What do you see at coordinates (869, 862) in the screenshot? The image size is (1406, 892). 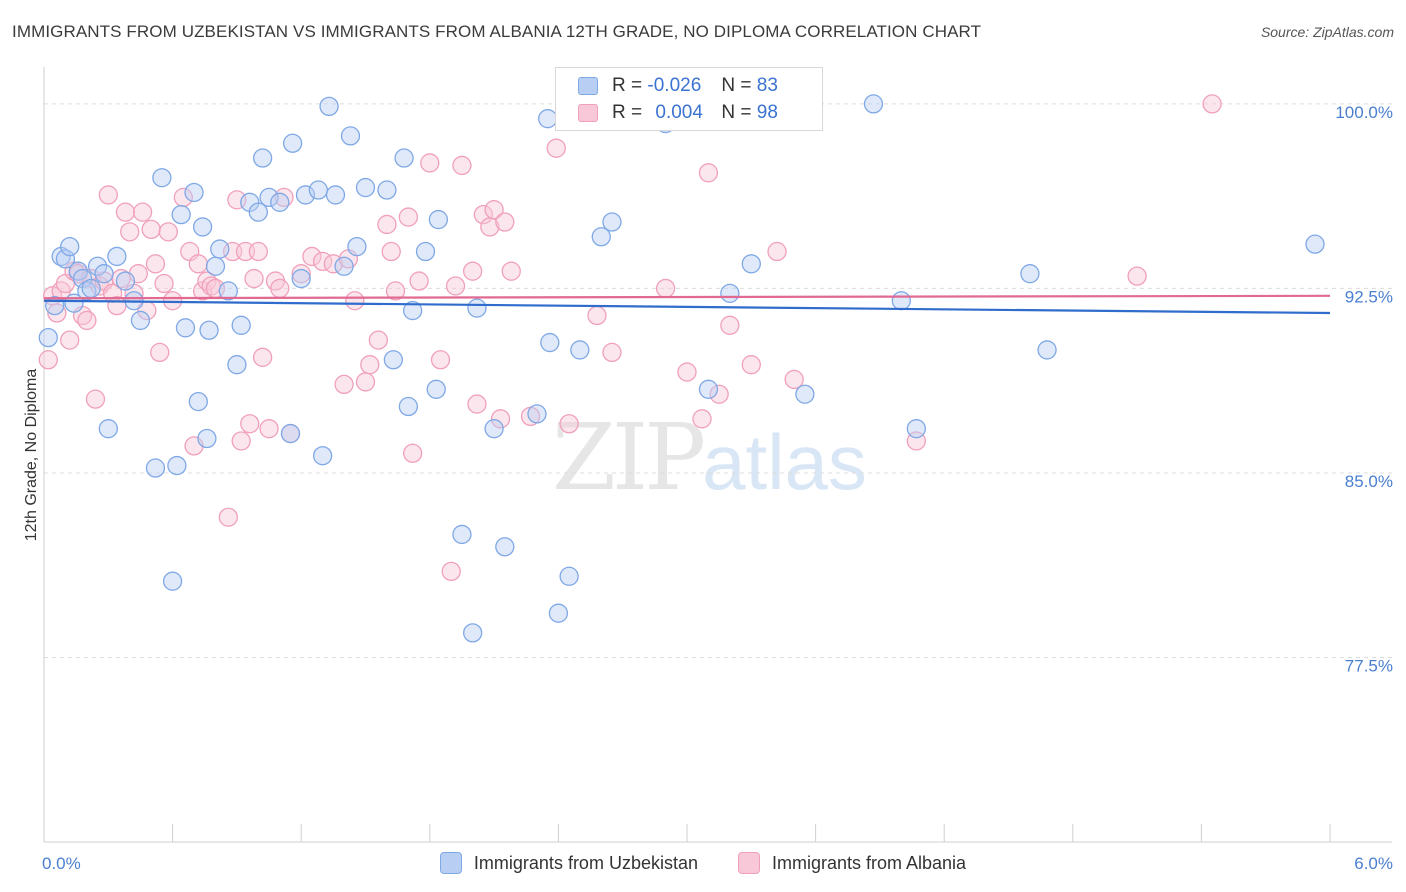 I see `legend-label-albania: Immigrants from Albania` at bounding box center [869, 862].